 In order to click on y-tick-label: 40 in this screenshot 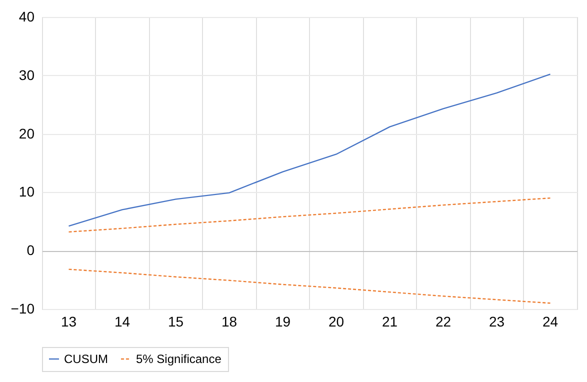, I will do `click(26, 16)`.